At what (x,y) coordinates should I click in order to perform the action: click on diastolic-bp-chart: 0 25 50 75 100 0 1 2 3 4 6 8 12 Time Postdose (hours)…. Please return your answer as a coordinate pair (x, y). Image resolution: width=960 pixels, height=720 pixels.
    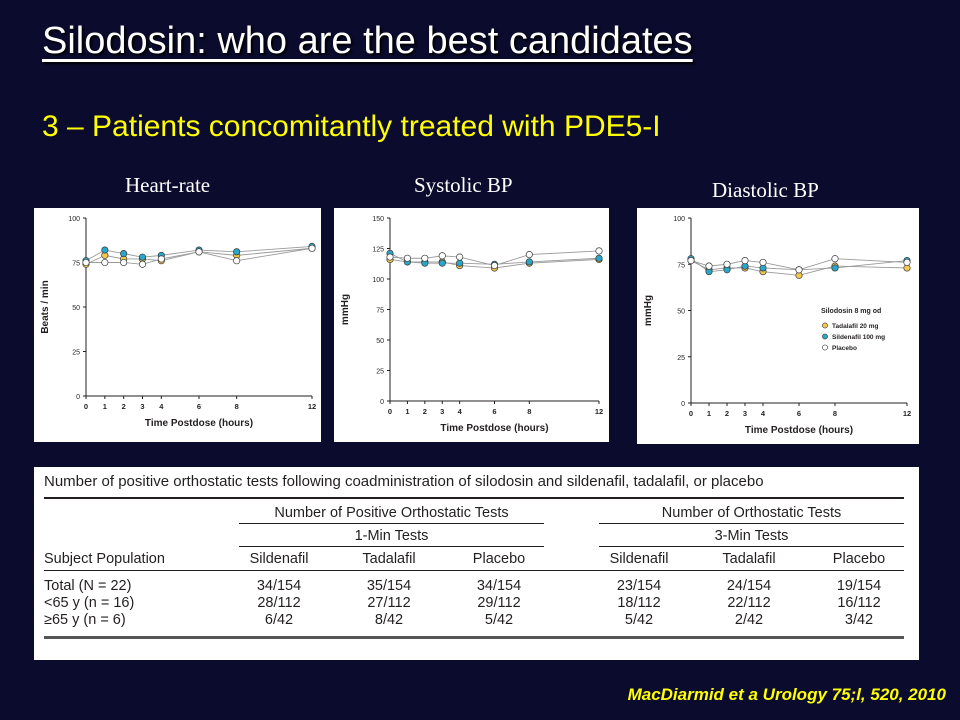
    Looking at the image, I should click on (778, 326).